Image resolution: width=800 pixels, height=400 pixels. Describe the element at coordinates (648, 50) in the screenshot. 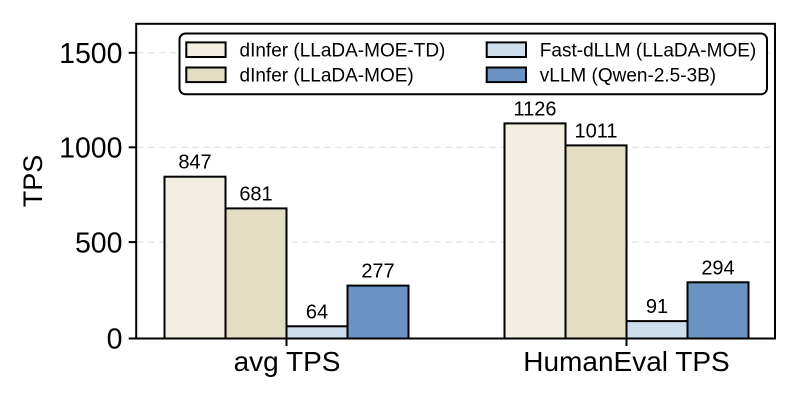

I see `svg-text: Fast-dLLM (LLaDA-MOE)` at that location.